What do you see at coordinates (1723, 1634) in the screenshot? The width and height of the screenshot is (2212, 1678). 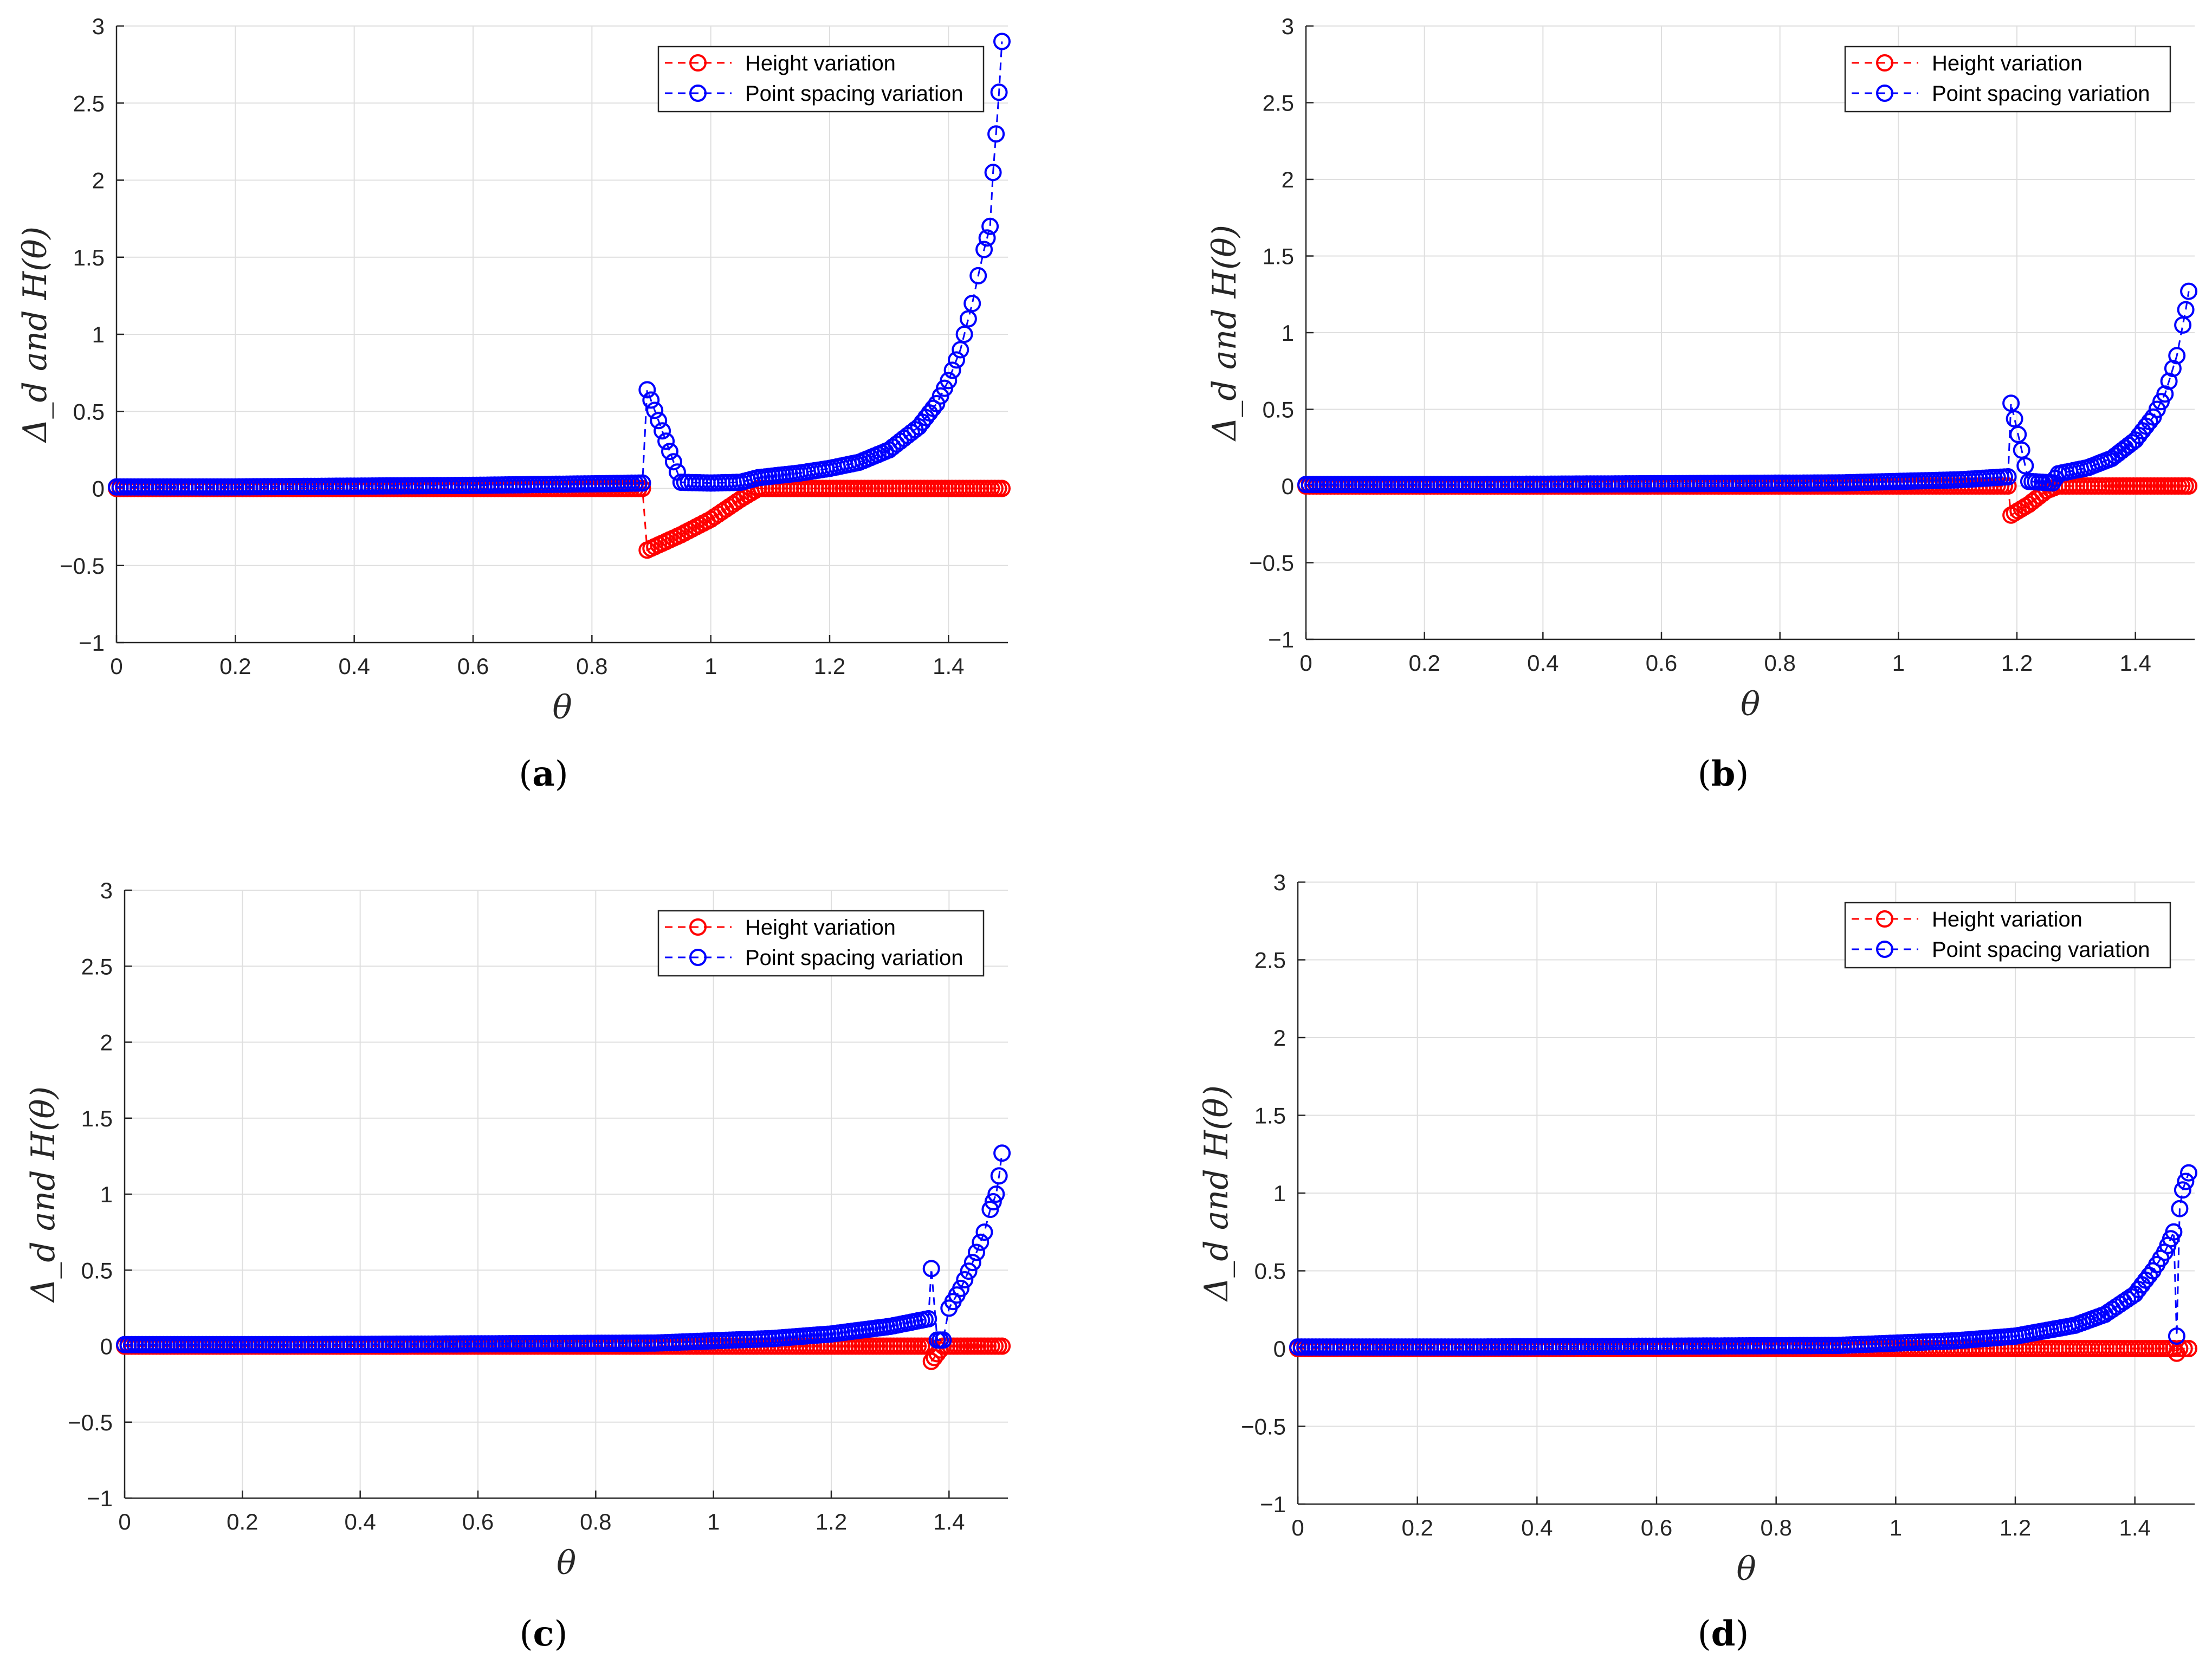 I see `panel-caption: (d)` at bounding box center [1723, 1634].